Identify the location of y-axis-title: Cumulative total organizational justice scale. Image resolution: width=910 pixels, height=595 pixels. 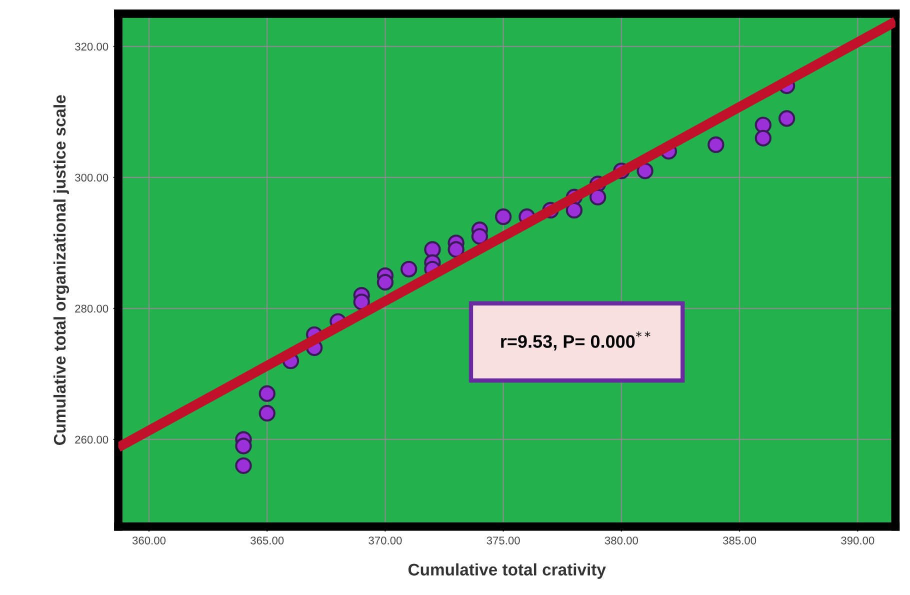
(61, 270).